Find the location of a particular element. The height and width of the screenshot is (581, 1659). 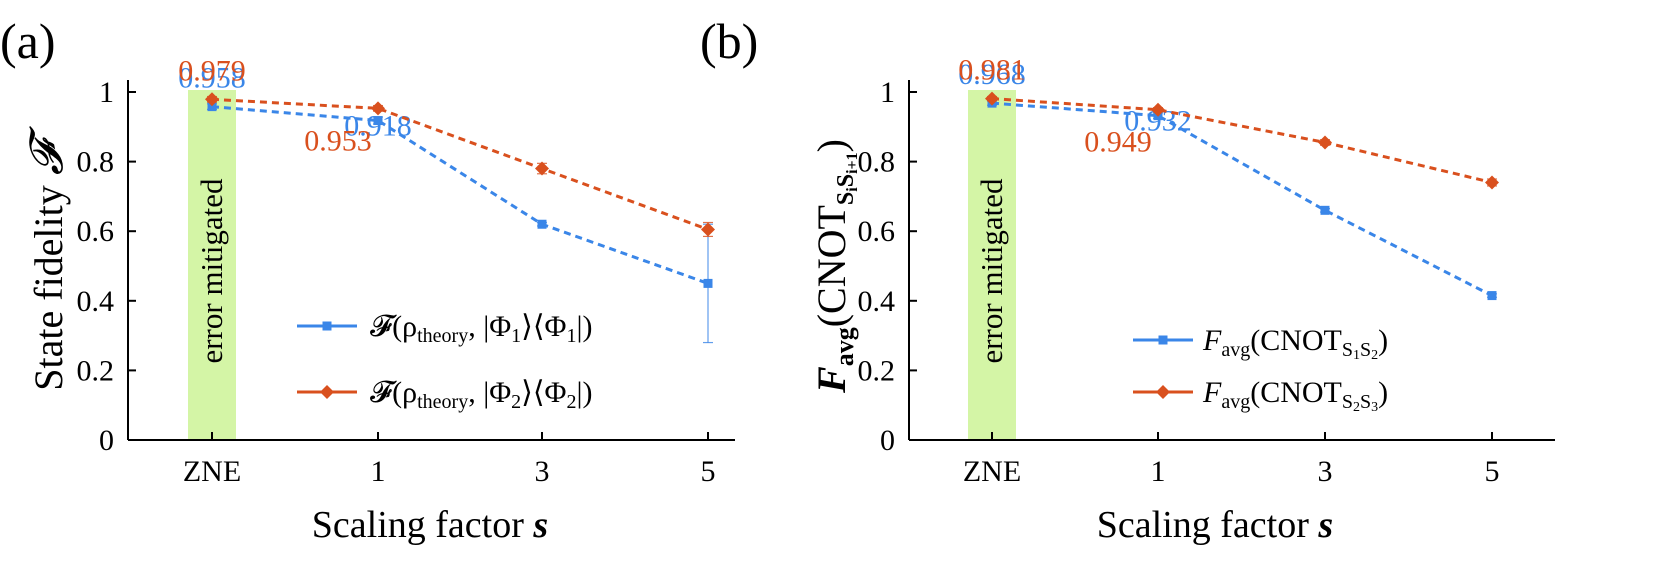

data-label: 0.981 is located at coordinates (992, 70).